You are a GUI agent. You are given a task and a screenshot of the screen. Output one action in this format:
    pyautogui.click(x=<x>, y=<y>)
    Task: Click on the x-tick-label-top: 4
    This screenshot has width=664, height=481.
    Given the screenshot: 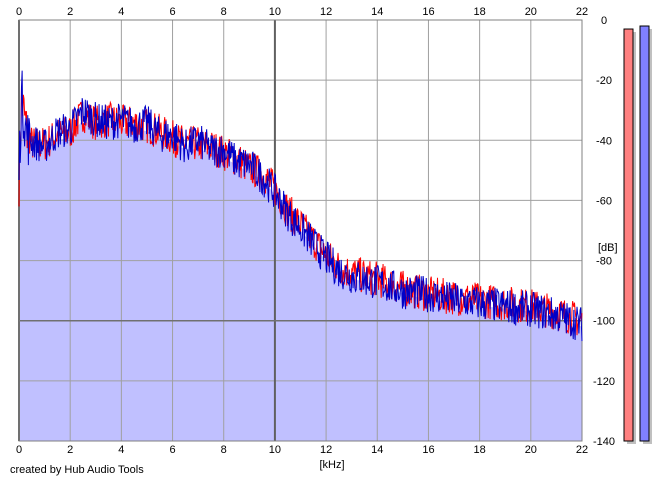 What is the action you would take?
    pyautogui.click(x=121, y=12)
    